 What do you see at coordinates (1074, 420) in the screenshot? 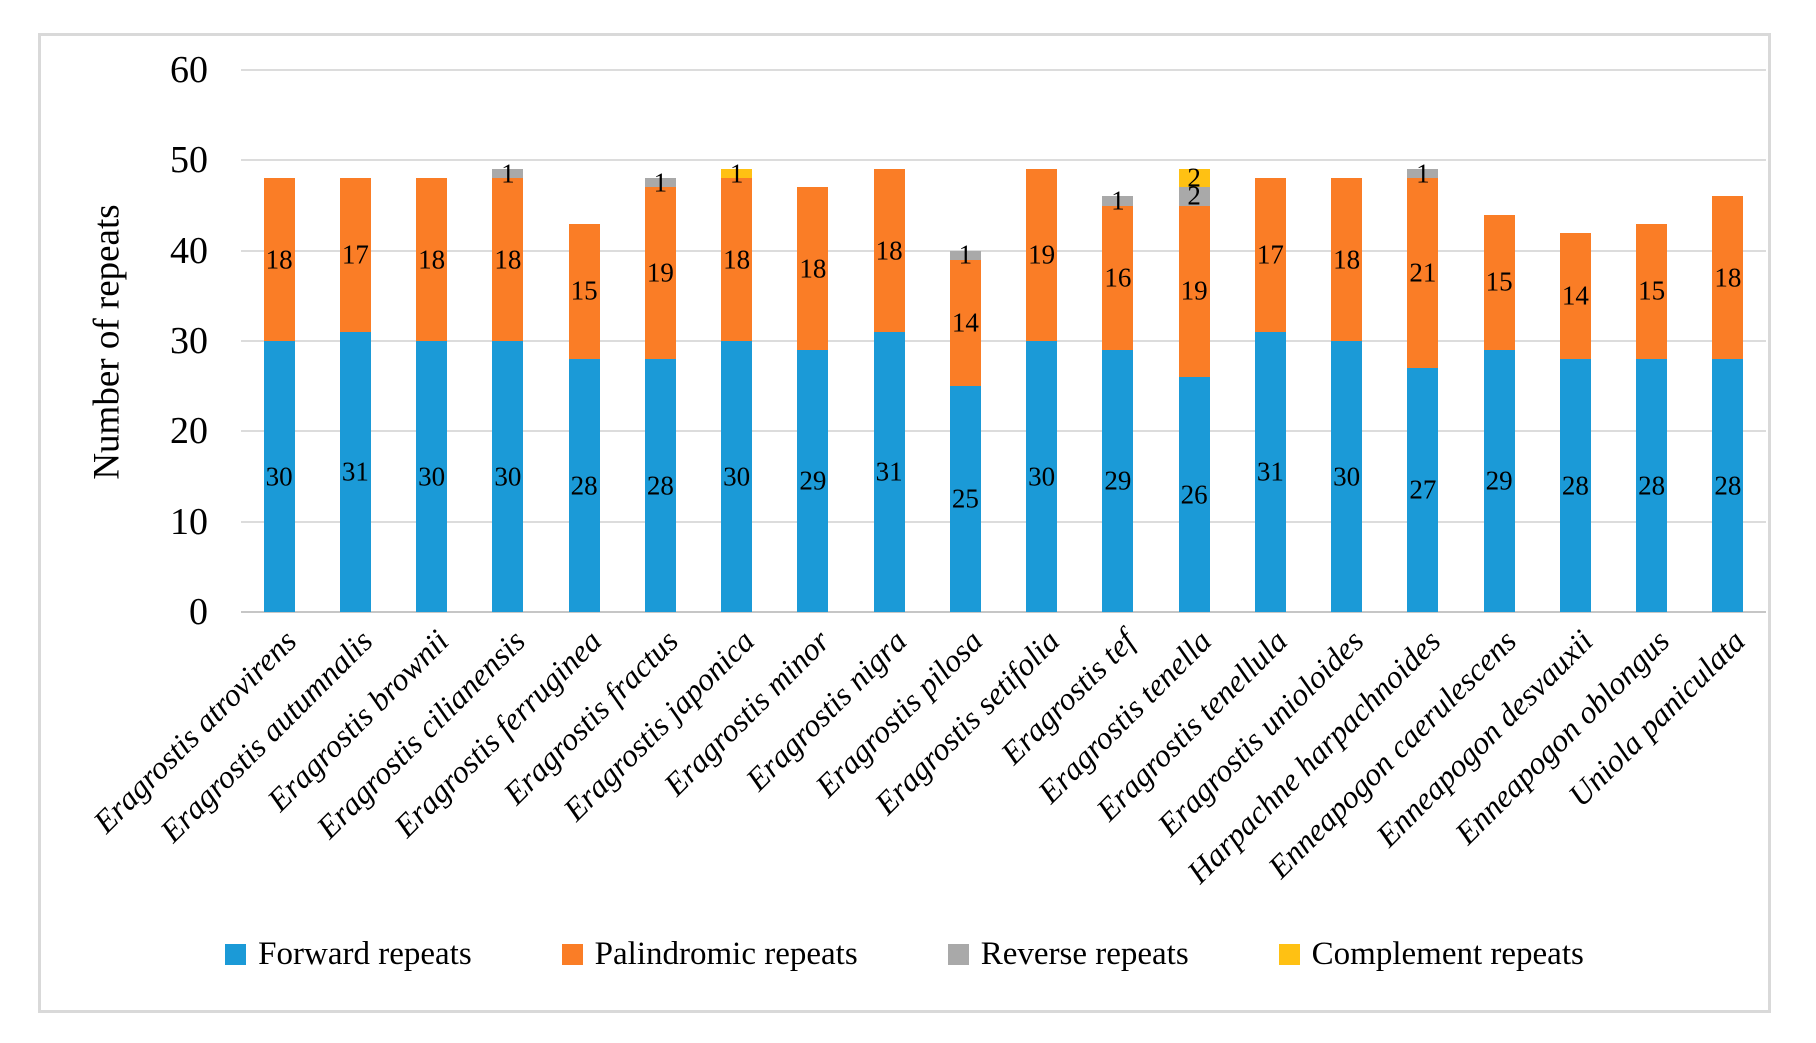
I see `category-slot: 29 16 1 Eragrostis tef` at bounding box center [1074, 420].